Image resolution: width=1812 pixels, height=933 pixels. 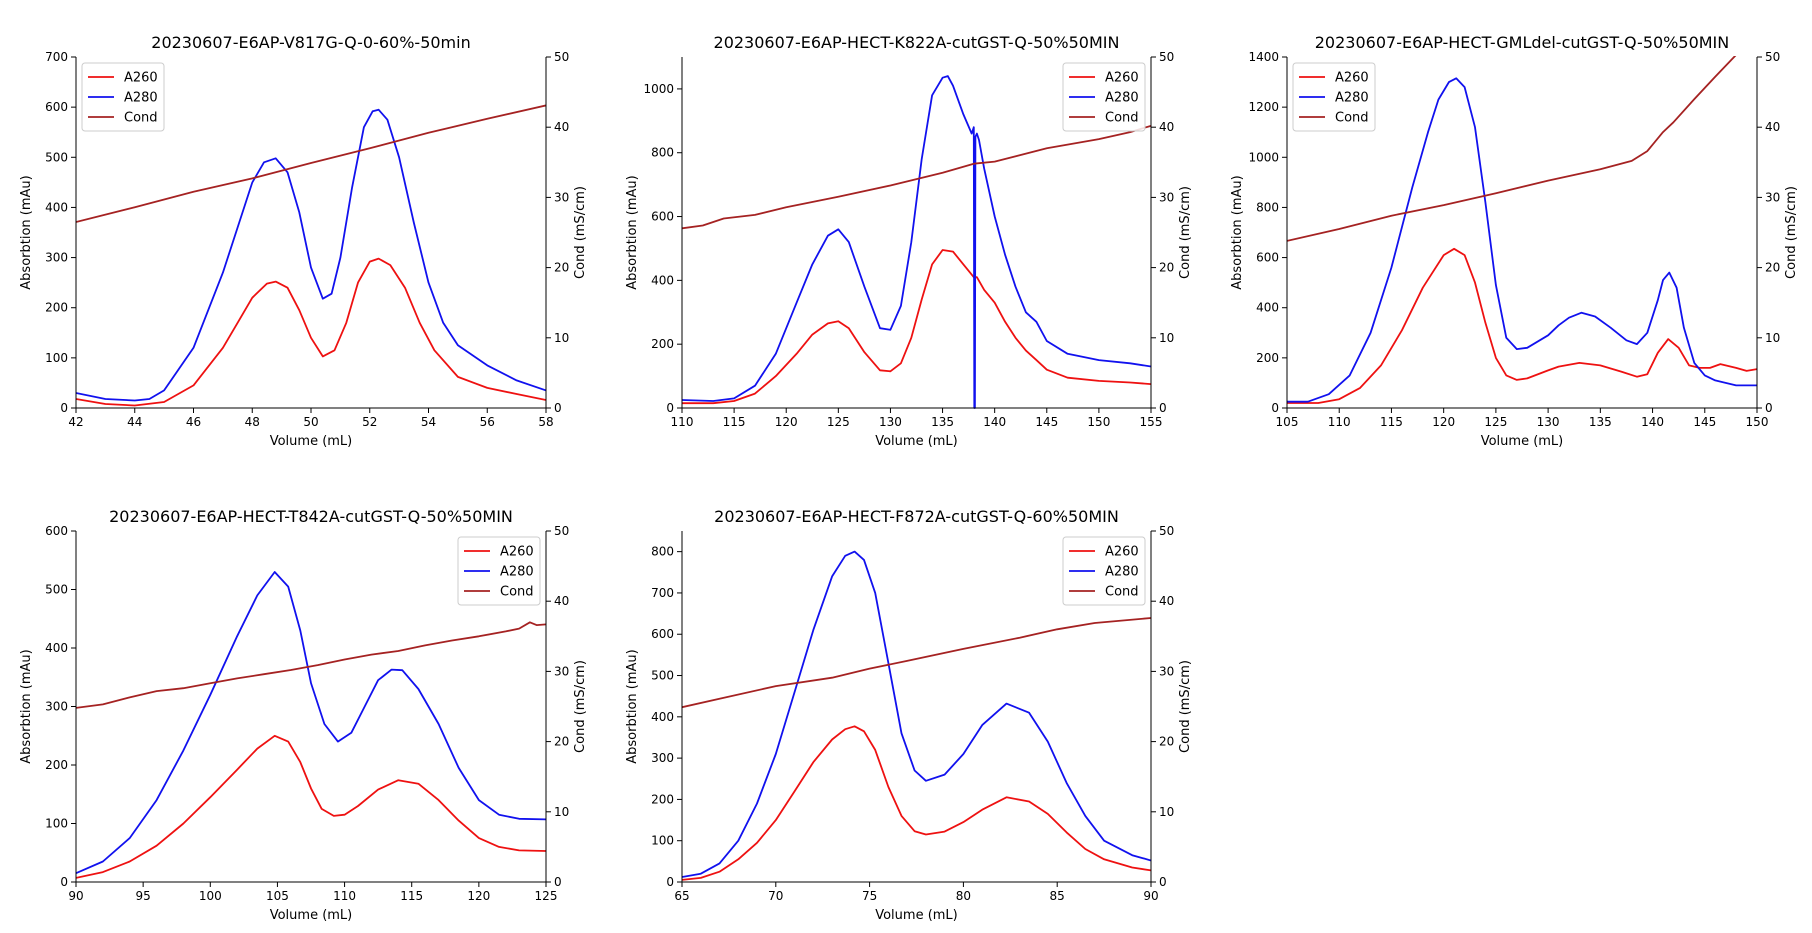 What do you see at coordinates (1652, 422) in the screenshot?
I see `x-tick-label: 140` at bounding box center [1652, 422].